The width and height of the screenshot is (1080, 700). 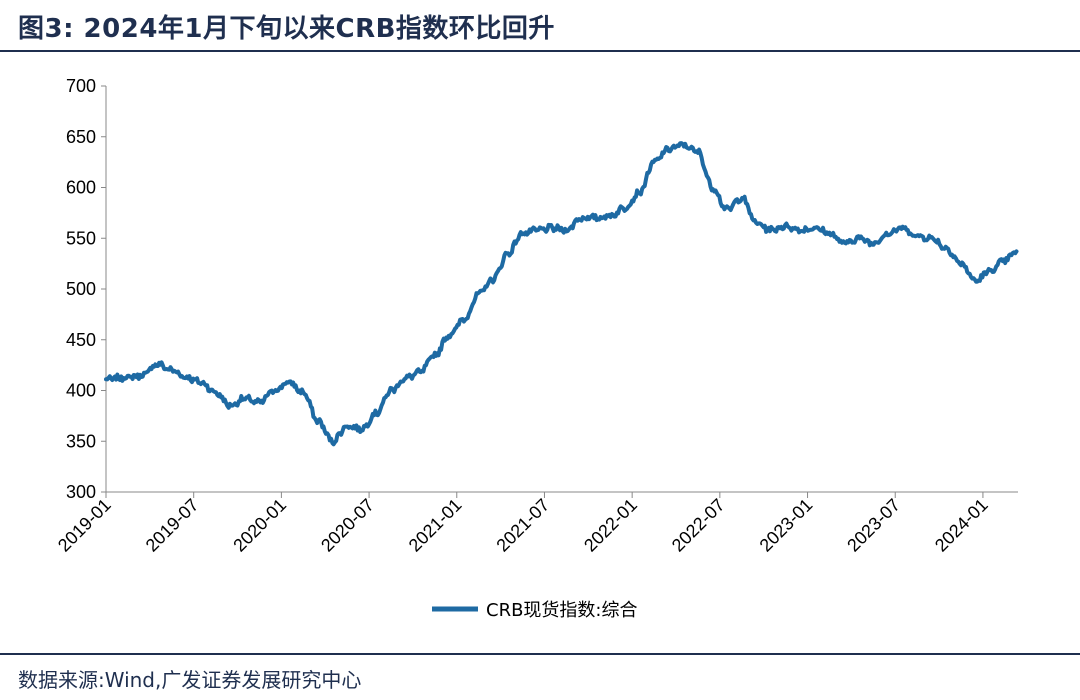 I want to click on source-note: 数据来源:Wind,广发证券发展研究中心, so click(x=190, y=680).